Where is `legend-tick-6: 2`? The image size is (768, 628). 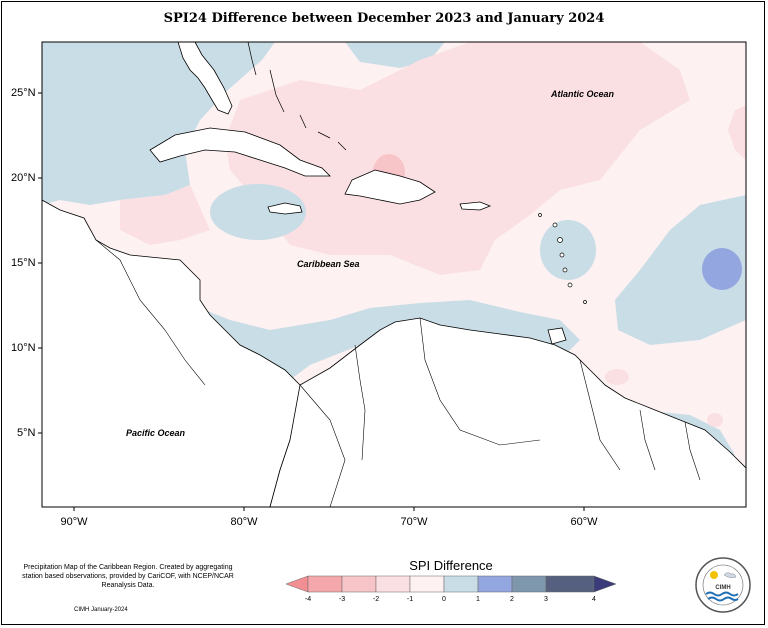
legend-tick-6: 2 is located at coordinates (512, 599).